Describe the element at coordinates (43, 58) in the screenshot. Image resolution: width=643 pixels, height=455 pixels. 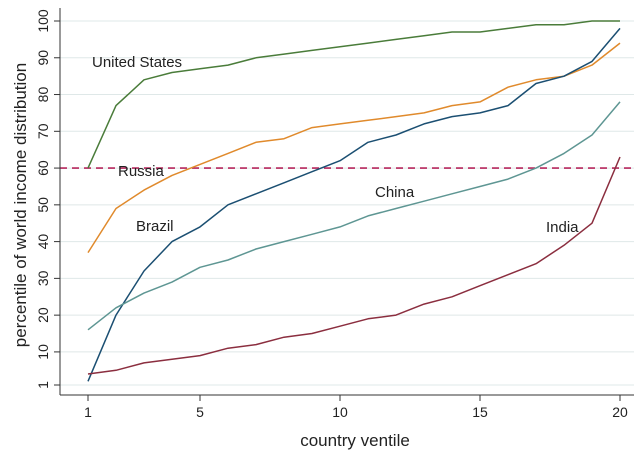
I see `y-tick-label: 90` at that location.